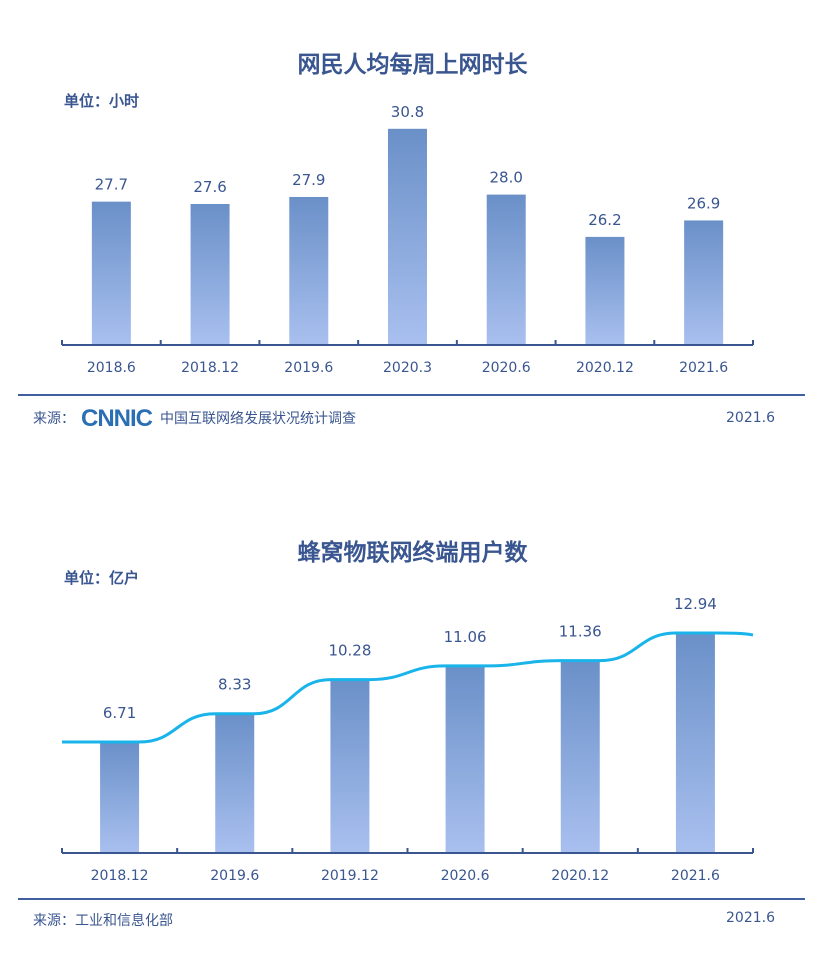 The image size is (825, 954). What do you see at coordinates (234, 685) in the screenshot?
I see `data-label: 8.33` at bounding box center [234, 685].